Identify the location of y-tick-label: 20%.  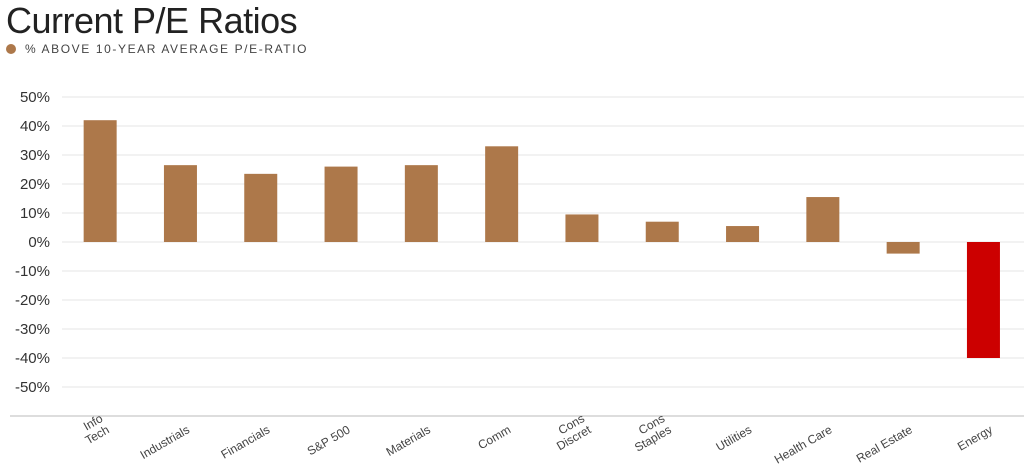
(35, 184).